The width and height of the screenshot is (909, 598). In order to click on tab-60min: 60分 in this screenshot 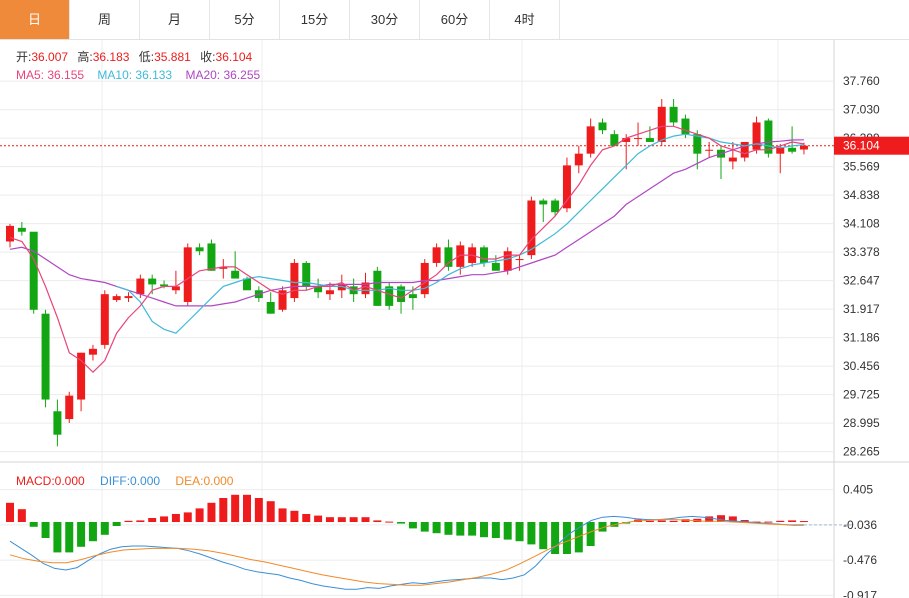, I will do `click(455, 19)`.